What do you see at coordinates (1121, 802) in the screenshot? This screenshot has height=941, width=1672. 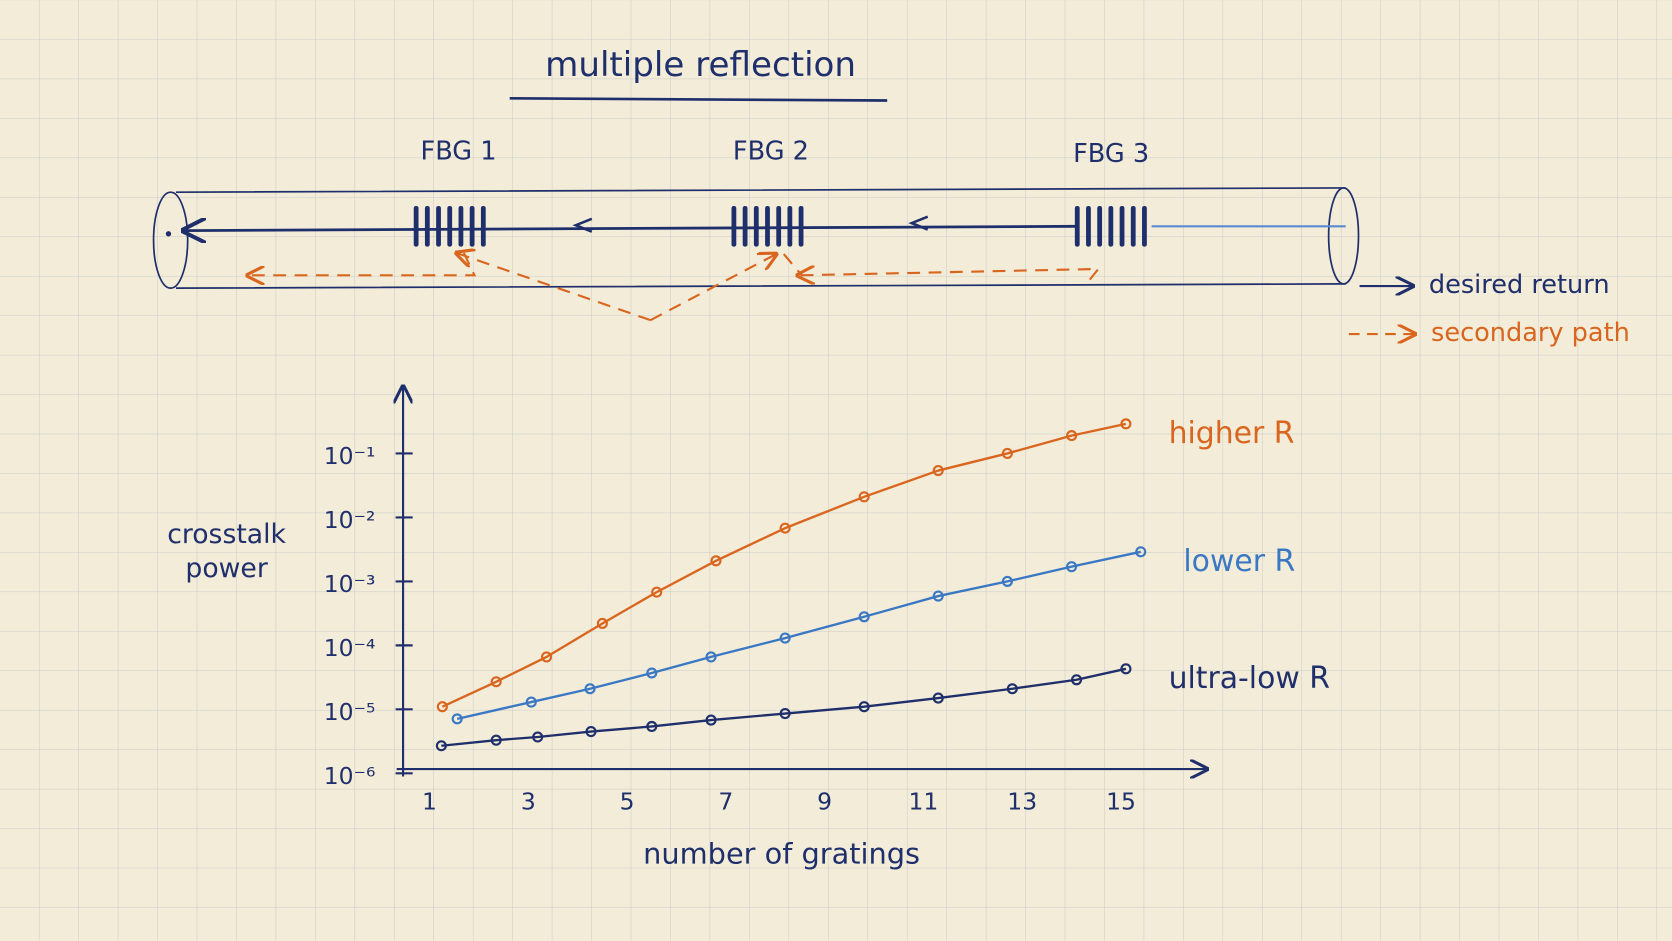 I see `x-tick-label: 15` at bounding box center [1121, 802].